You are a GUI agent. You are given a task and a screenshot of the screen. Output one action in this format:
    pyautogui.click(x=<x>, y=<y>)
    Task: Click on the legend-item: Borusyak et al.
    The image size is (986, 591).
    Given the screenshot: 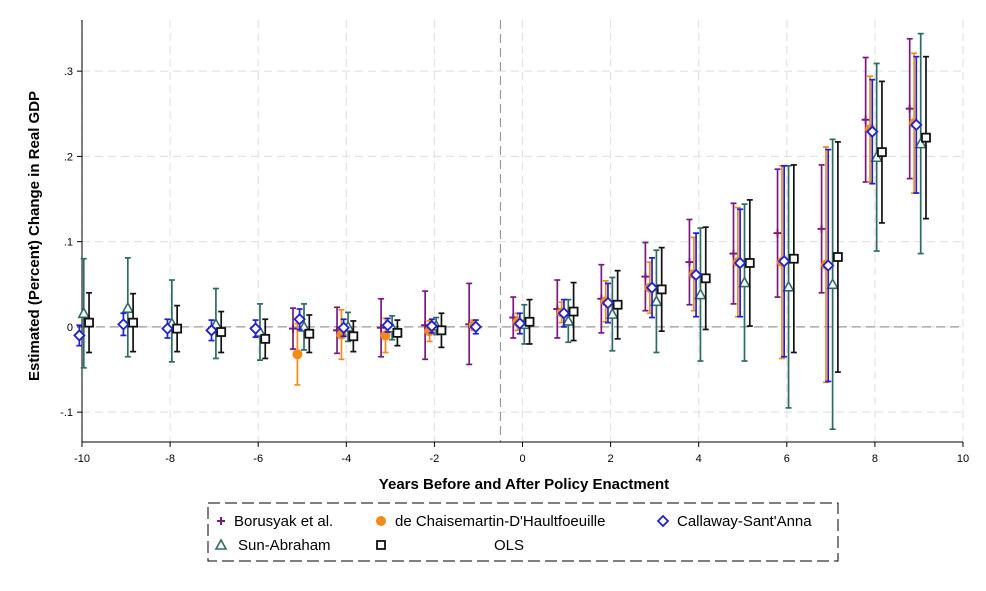 What is the action you would take?
    pyautogui.click(x=275, y=521)
    